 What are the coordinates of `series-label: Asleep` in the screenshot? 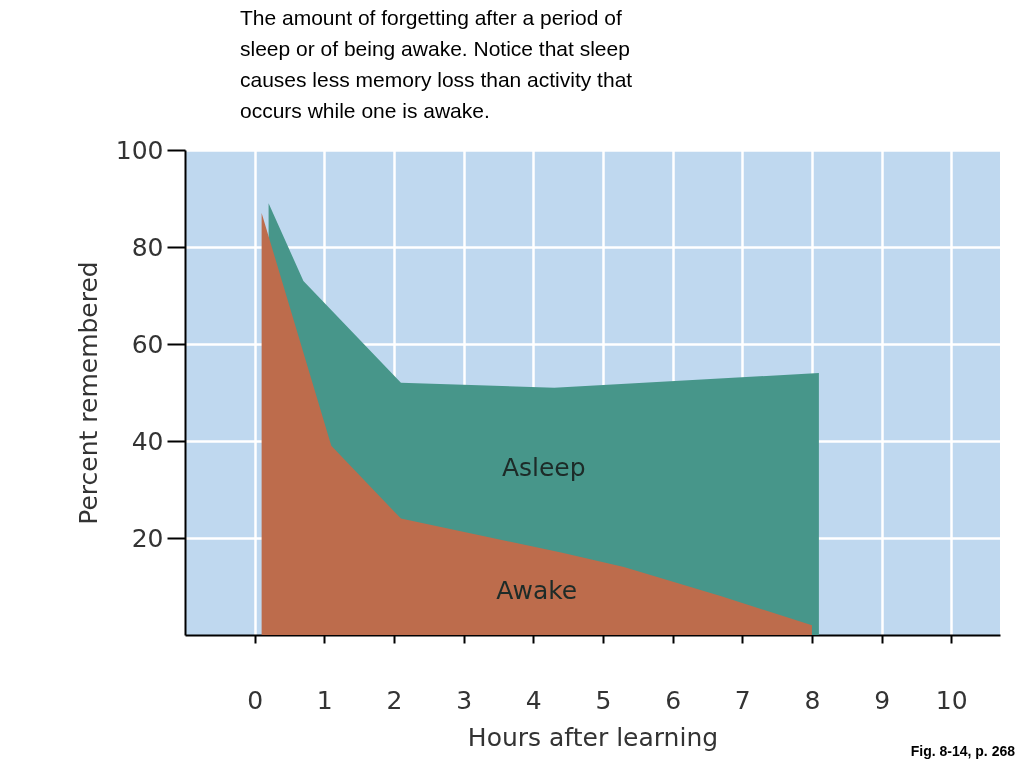 It's located at (543, 468).